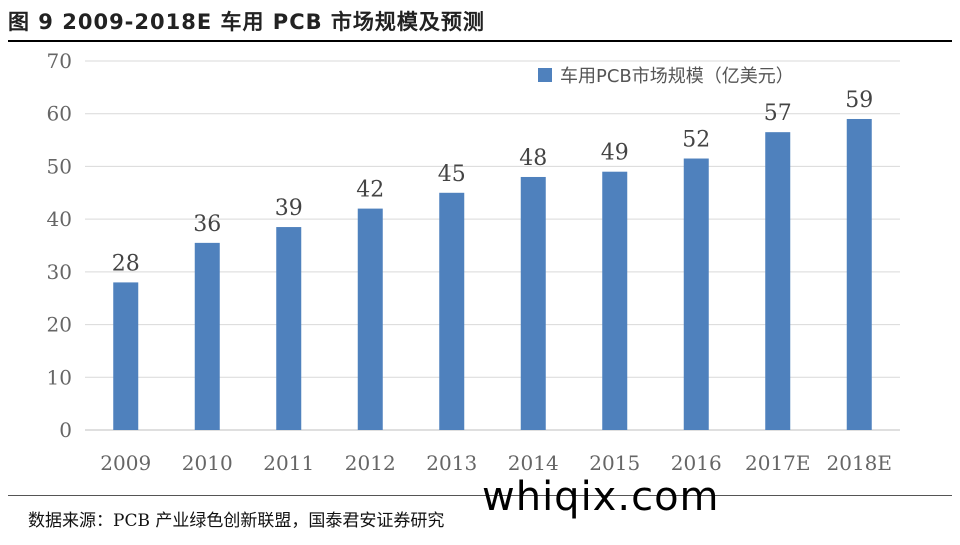 The image size is (960, 545). What do you see at coordinates (59, 219) in the screenshot?
I see `y-tick-label: 40` at bounding box center [59, 219].